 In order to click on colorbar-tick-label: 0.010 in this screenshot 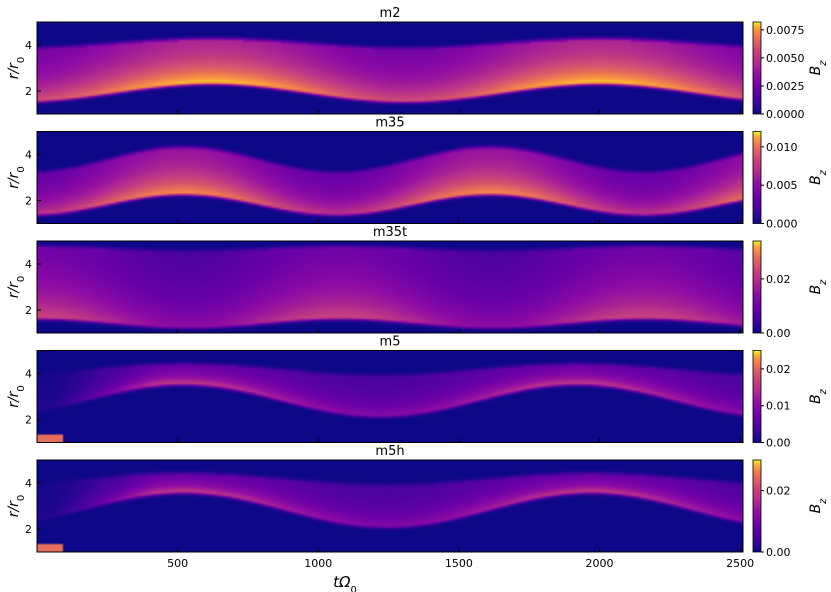, I will do `click(782, 147)`.